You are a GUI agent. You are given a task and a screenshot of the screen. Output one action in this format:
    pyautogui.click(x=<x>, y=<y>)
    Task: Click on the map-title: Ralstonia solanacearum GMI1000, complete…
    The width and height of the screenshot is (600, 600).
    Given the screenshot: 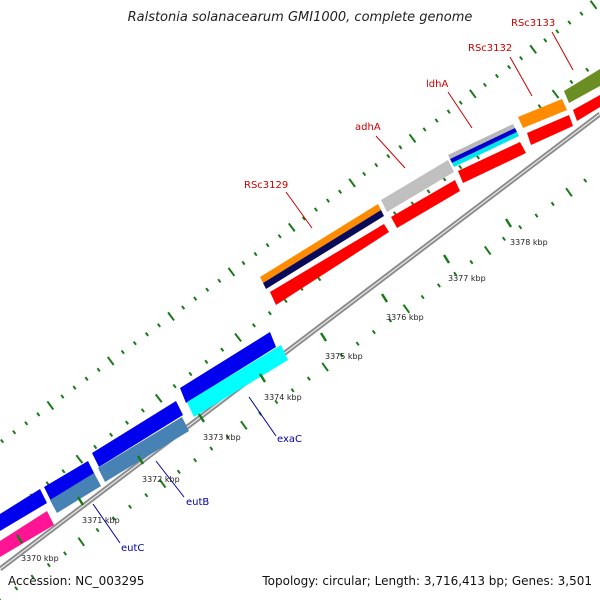 What is the action you would take?
    pyautogui.click(x=300, y=17)
    